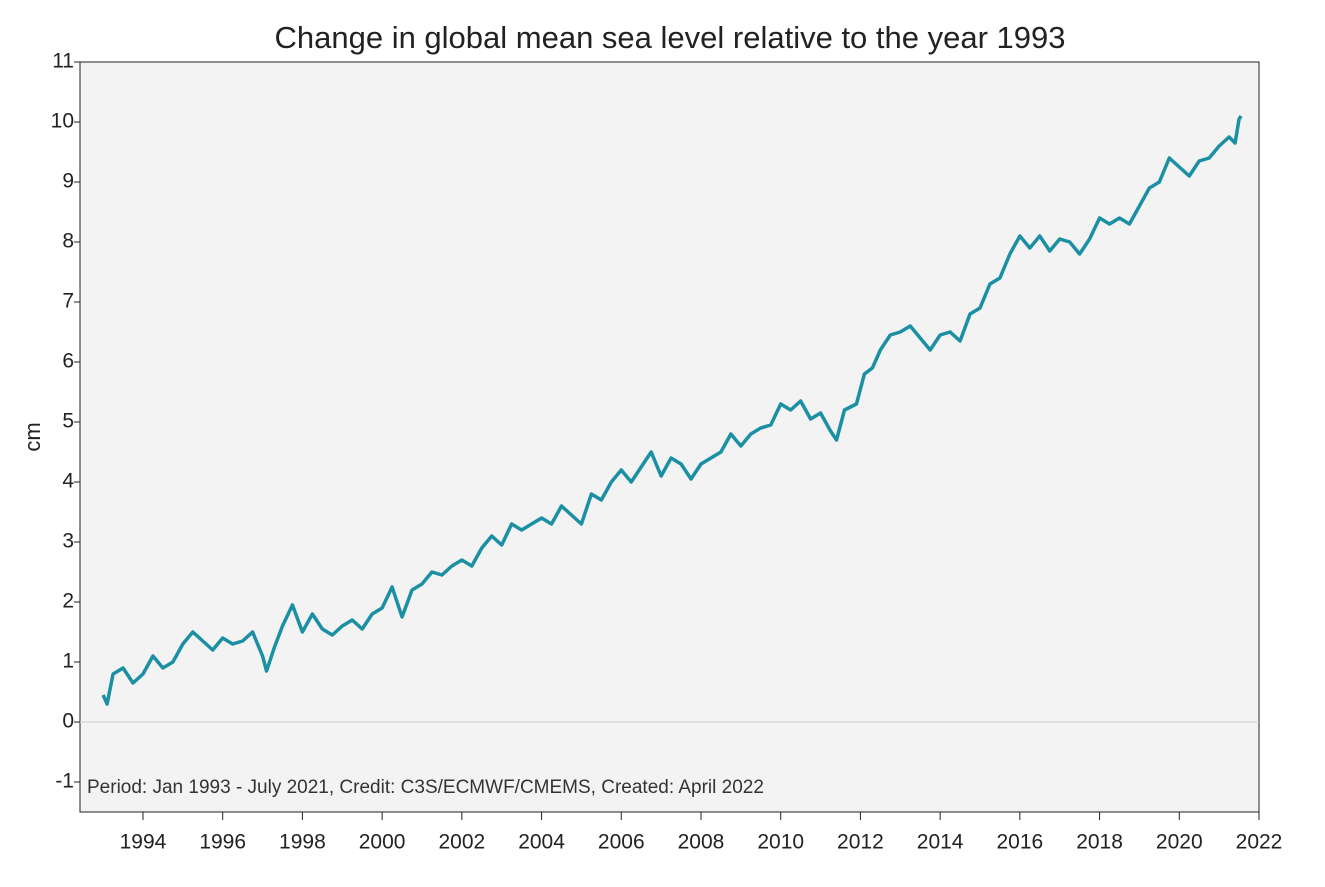 The width and height of the screenshot is (1325, 887). What do you see at coordinates (68, 181) in the screenshot?
I see `y-tick-label: 9` at bounding box center [68, 181].